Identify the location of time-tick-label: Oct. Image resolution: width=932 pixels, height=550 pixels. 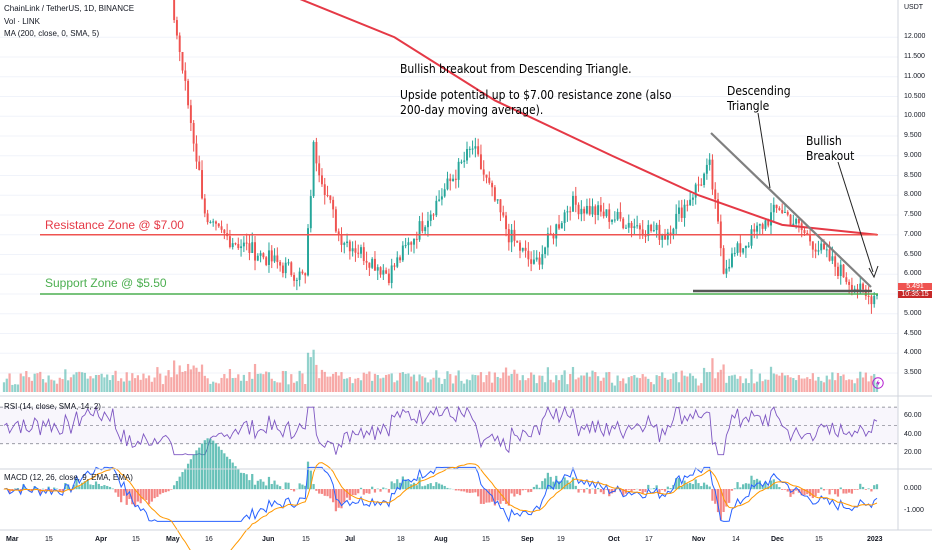
(614, 539).